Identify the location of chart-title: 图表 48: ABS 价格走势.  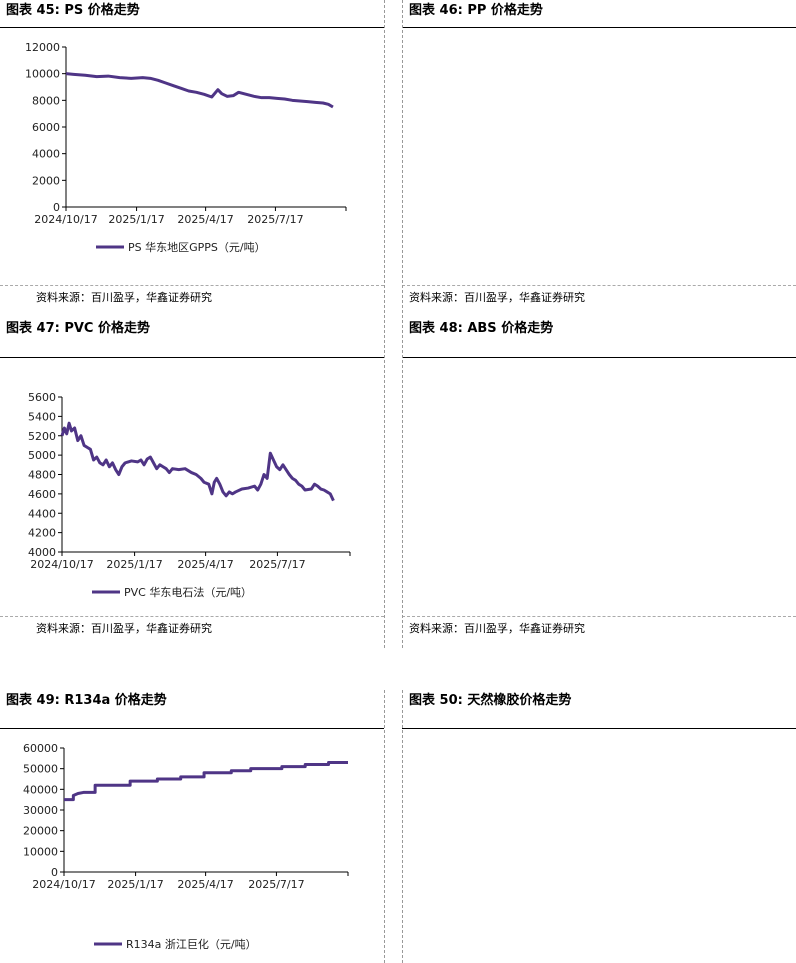
(481, 328).